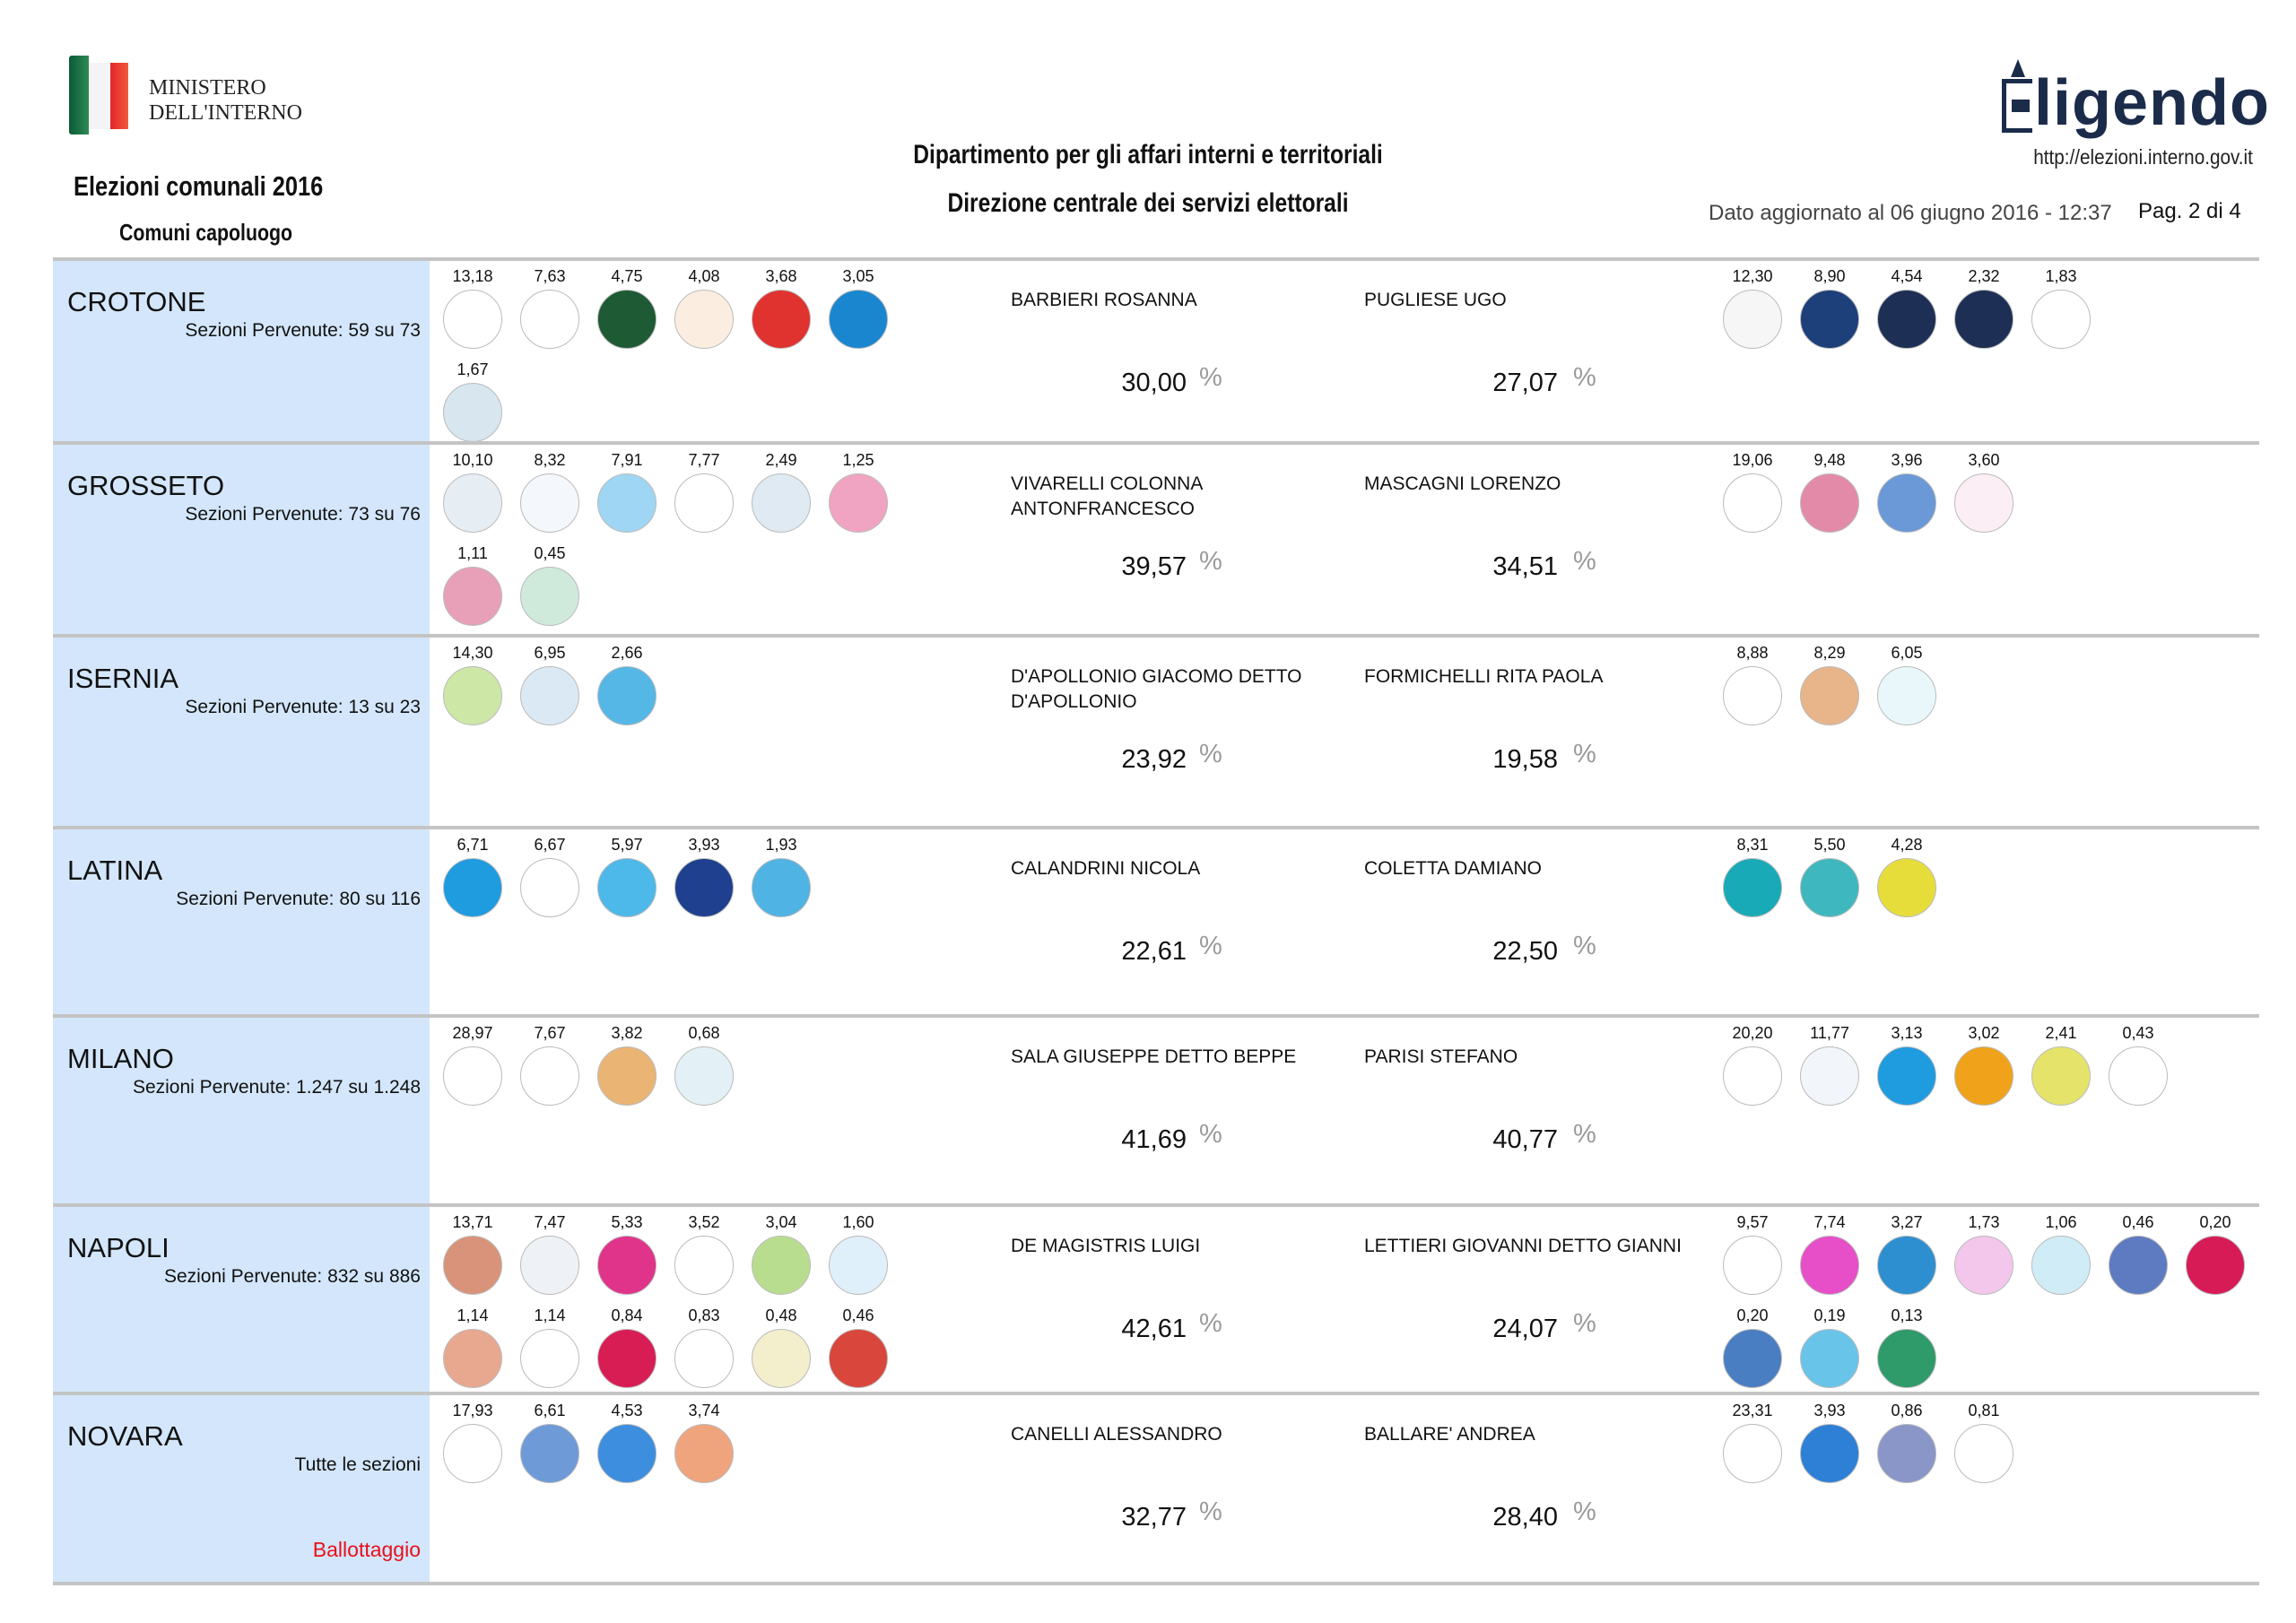 The image size is (2296, 1623). What do you see at coordinates (1983, 491) in the screenshot?
I see `list-result: 3,60` at bounding box center [1983, 491].